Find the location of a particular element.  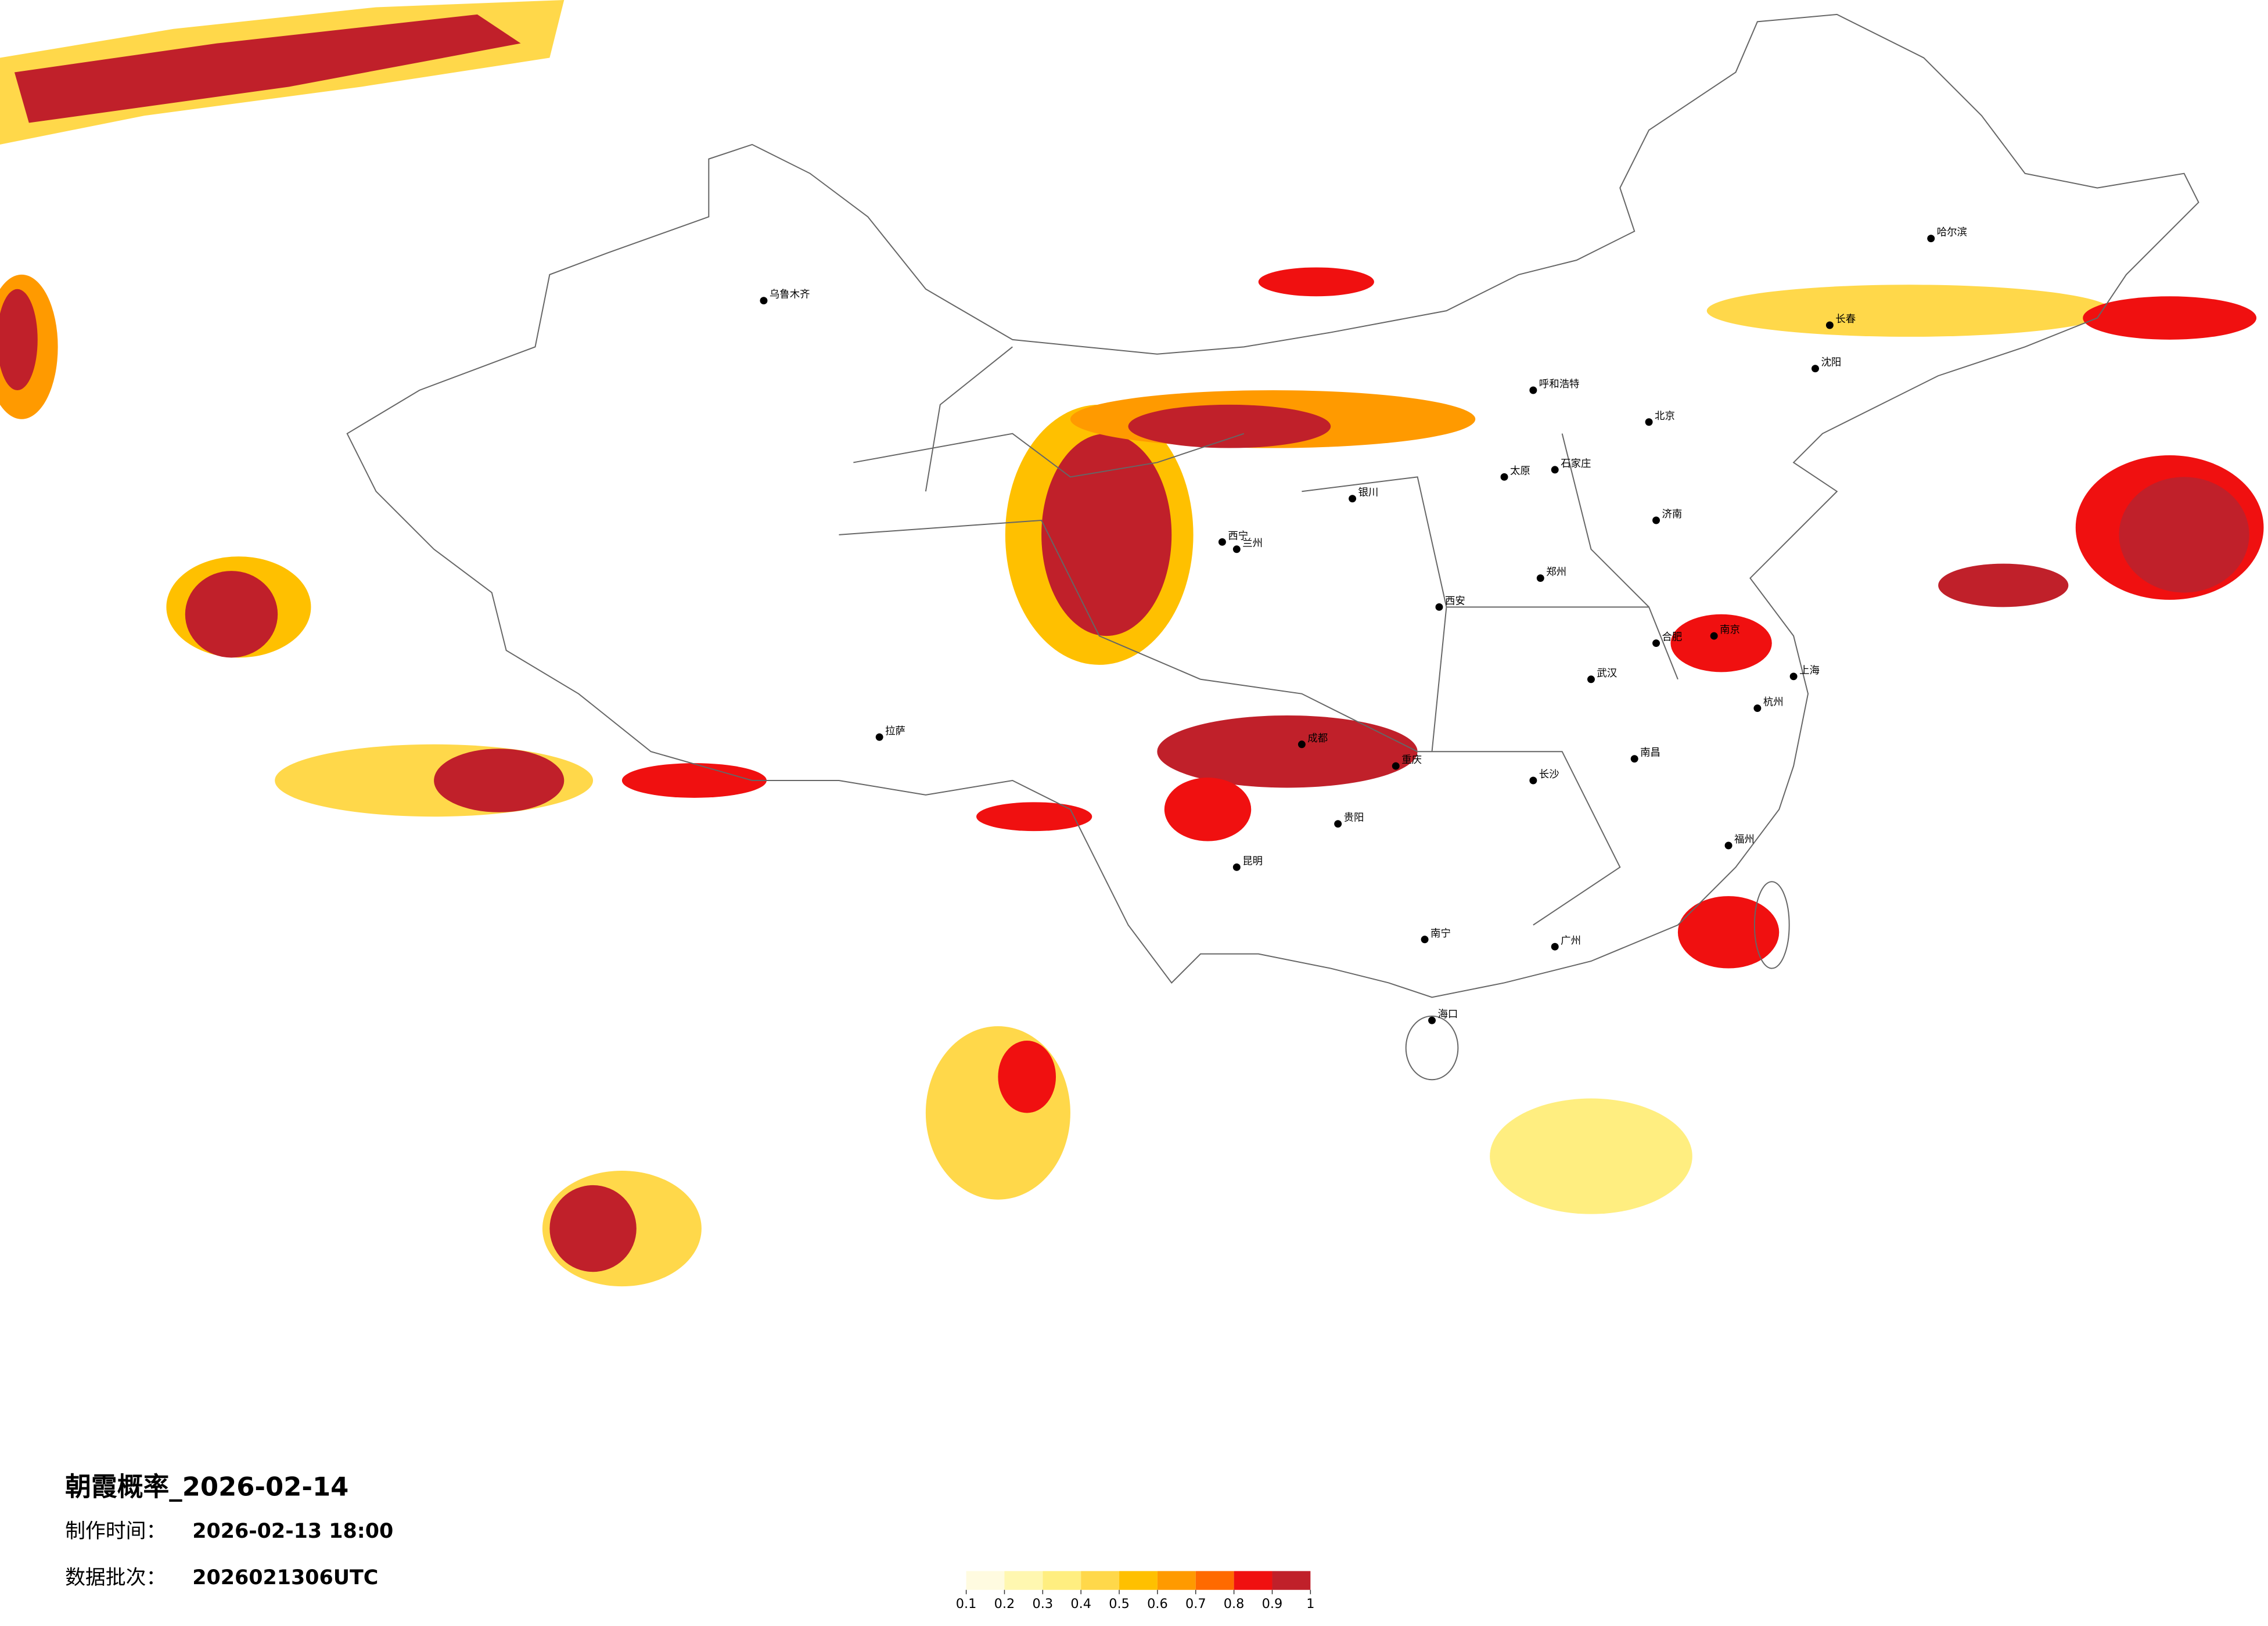

city-label: 西安 is located at coordinates (1455, 601).